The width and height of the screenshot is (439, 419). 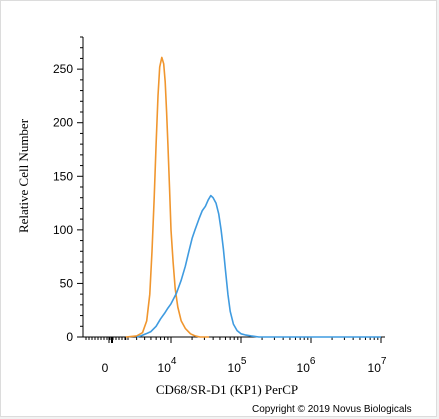 I want to click on x-axis-title: CD68/SR-D1 (KP1) PerCP, so click(x=227, y=389).